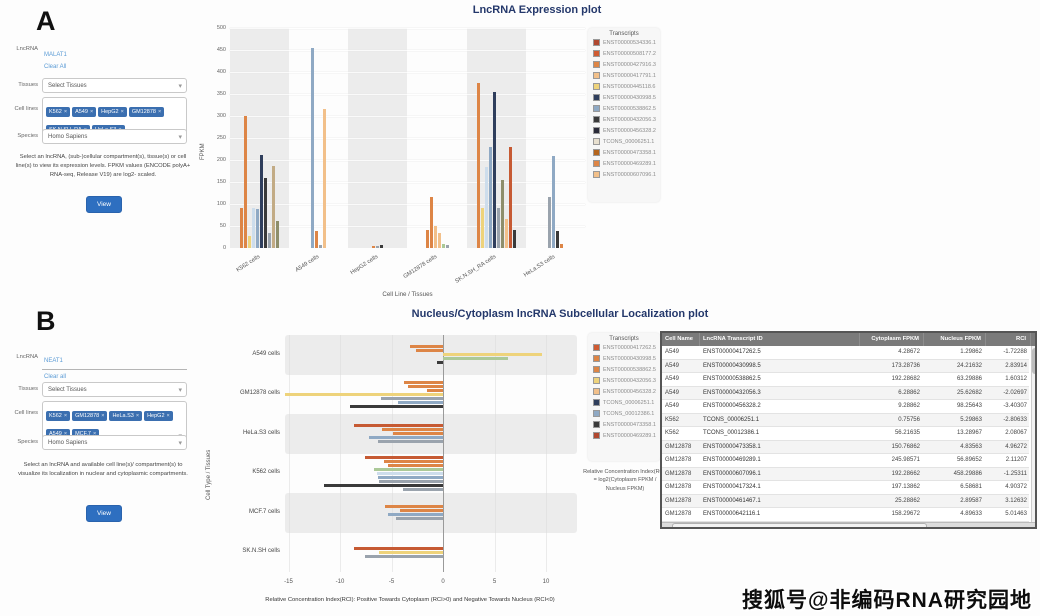 This screenshot has width=1040, height=616. I want to click on legend-item: ENST00000445118.6, so click(624, 86).